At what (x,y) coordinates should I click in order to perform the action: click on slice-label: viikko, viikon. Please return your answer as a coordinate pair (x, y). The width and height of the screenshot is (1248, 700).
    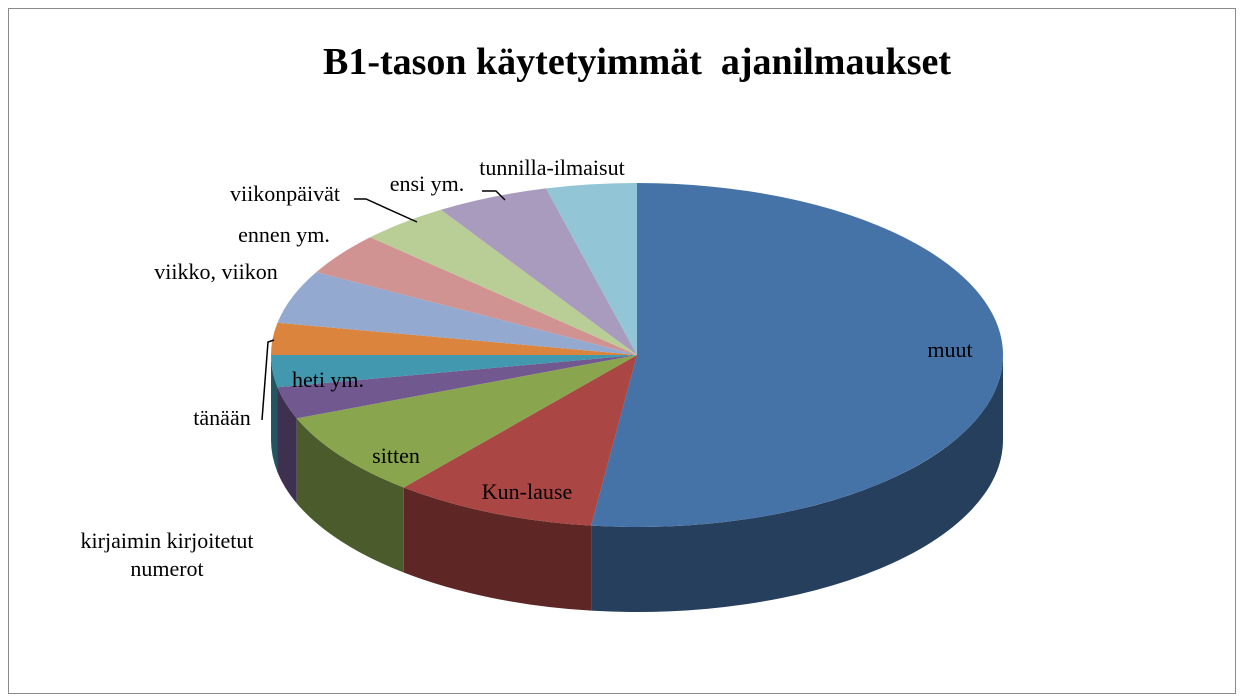
    Looking at the image, I should click on (216, 271).